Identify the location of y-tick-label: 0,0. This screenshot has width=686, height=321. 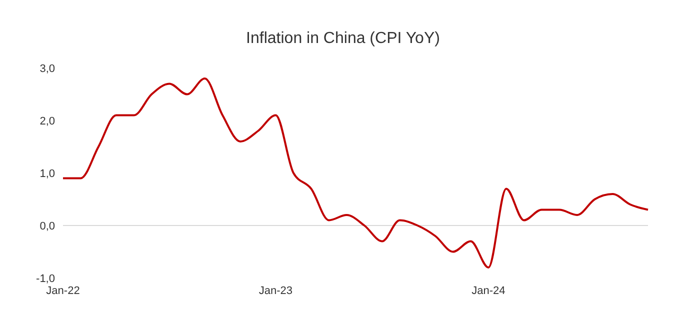
(47, 226).